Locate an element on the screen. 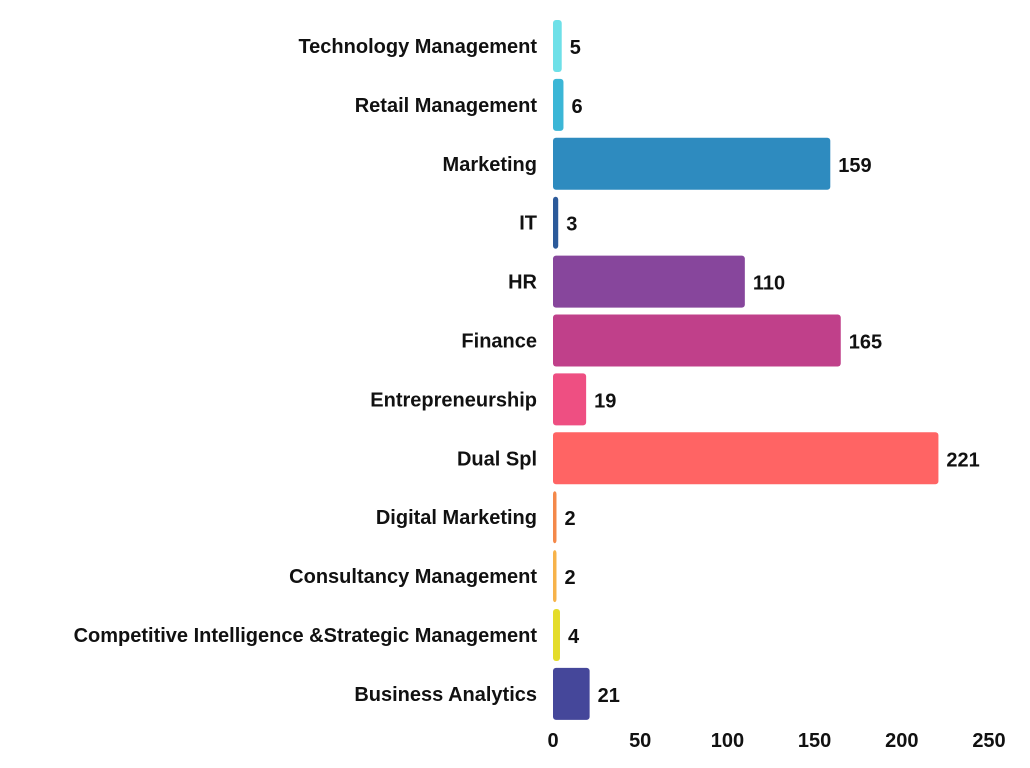 This screenshot has height=768, width=1030. category-label: Technology Management is located at coordinates (417, 47).